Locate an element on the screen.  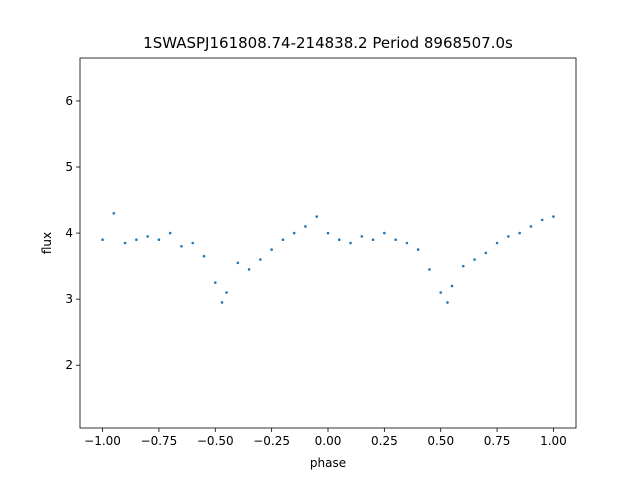
x-tick-label: 0.75 is located at coordinates (497, 441).